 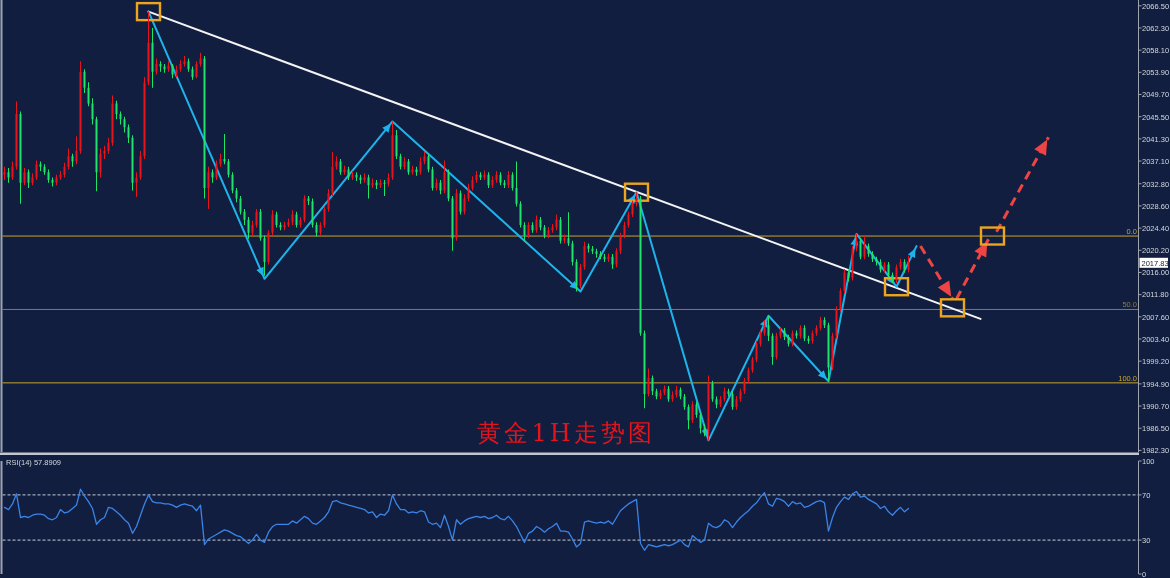 I want to click on candlestick, so click(x=224, y=149).